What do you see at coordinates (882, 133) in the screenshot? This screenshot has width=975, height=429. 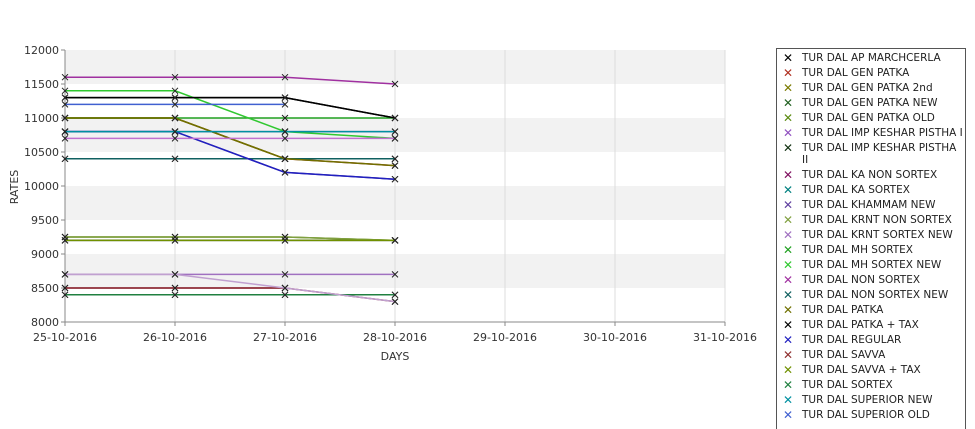 I see `legend-label: TUR DAL IMP KESHAR PISTHA I` at bounding box center [882, 133].